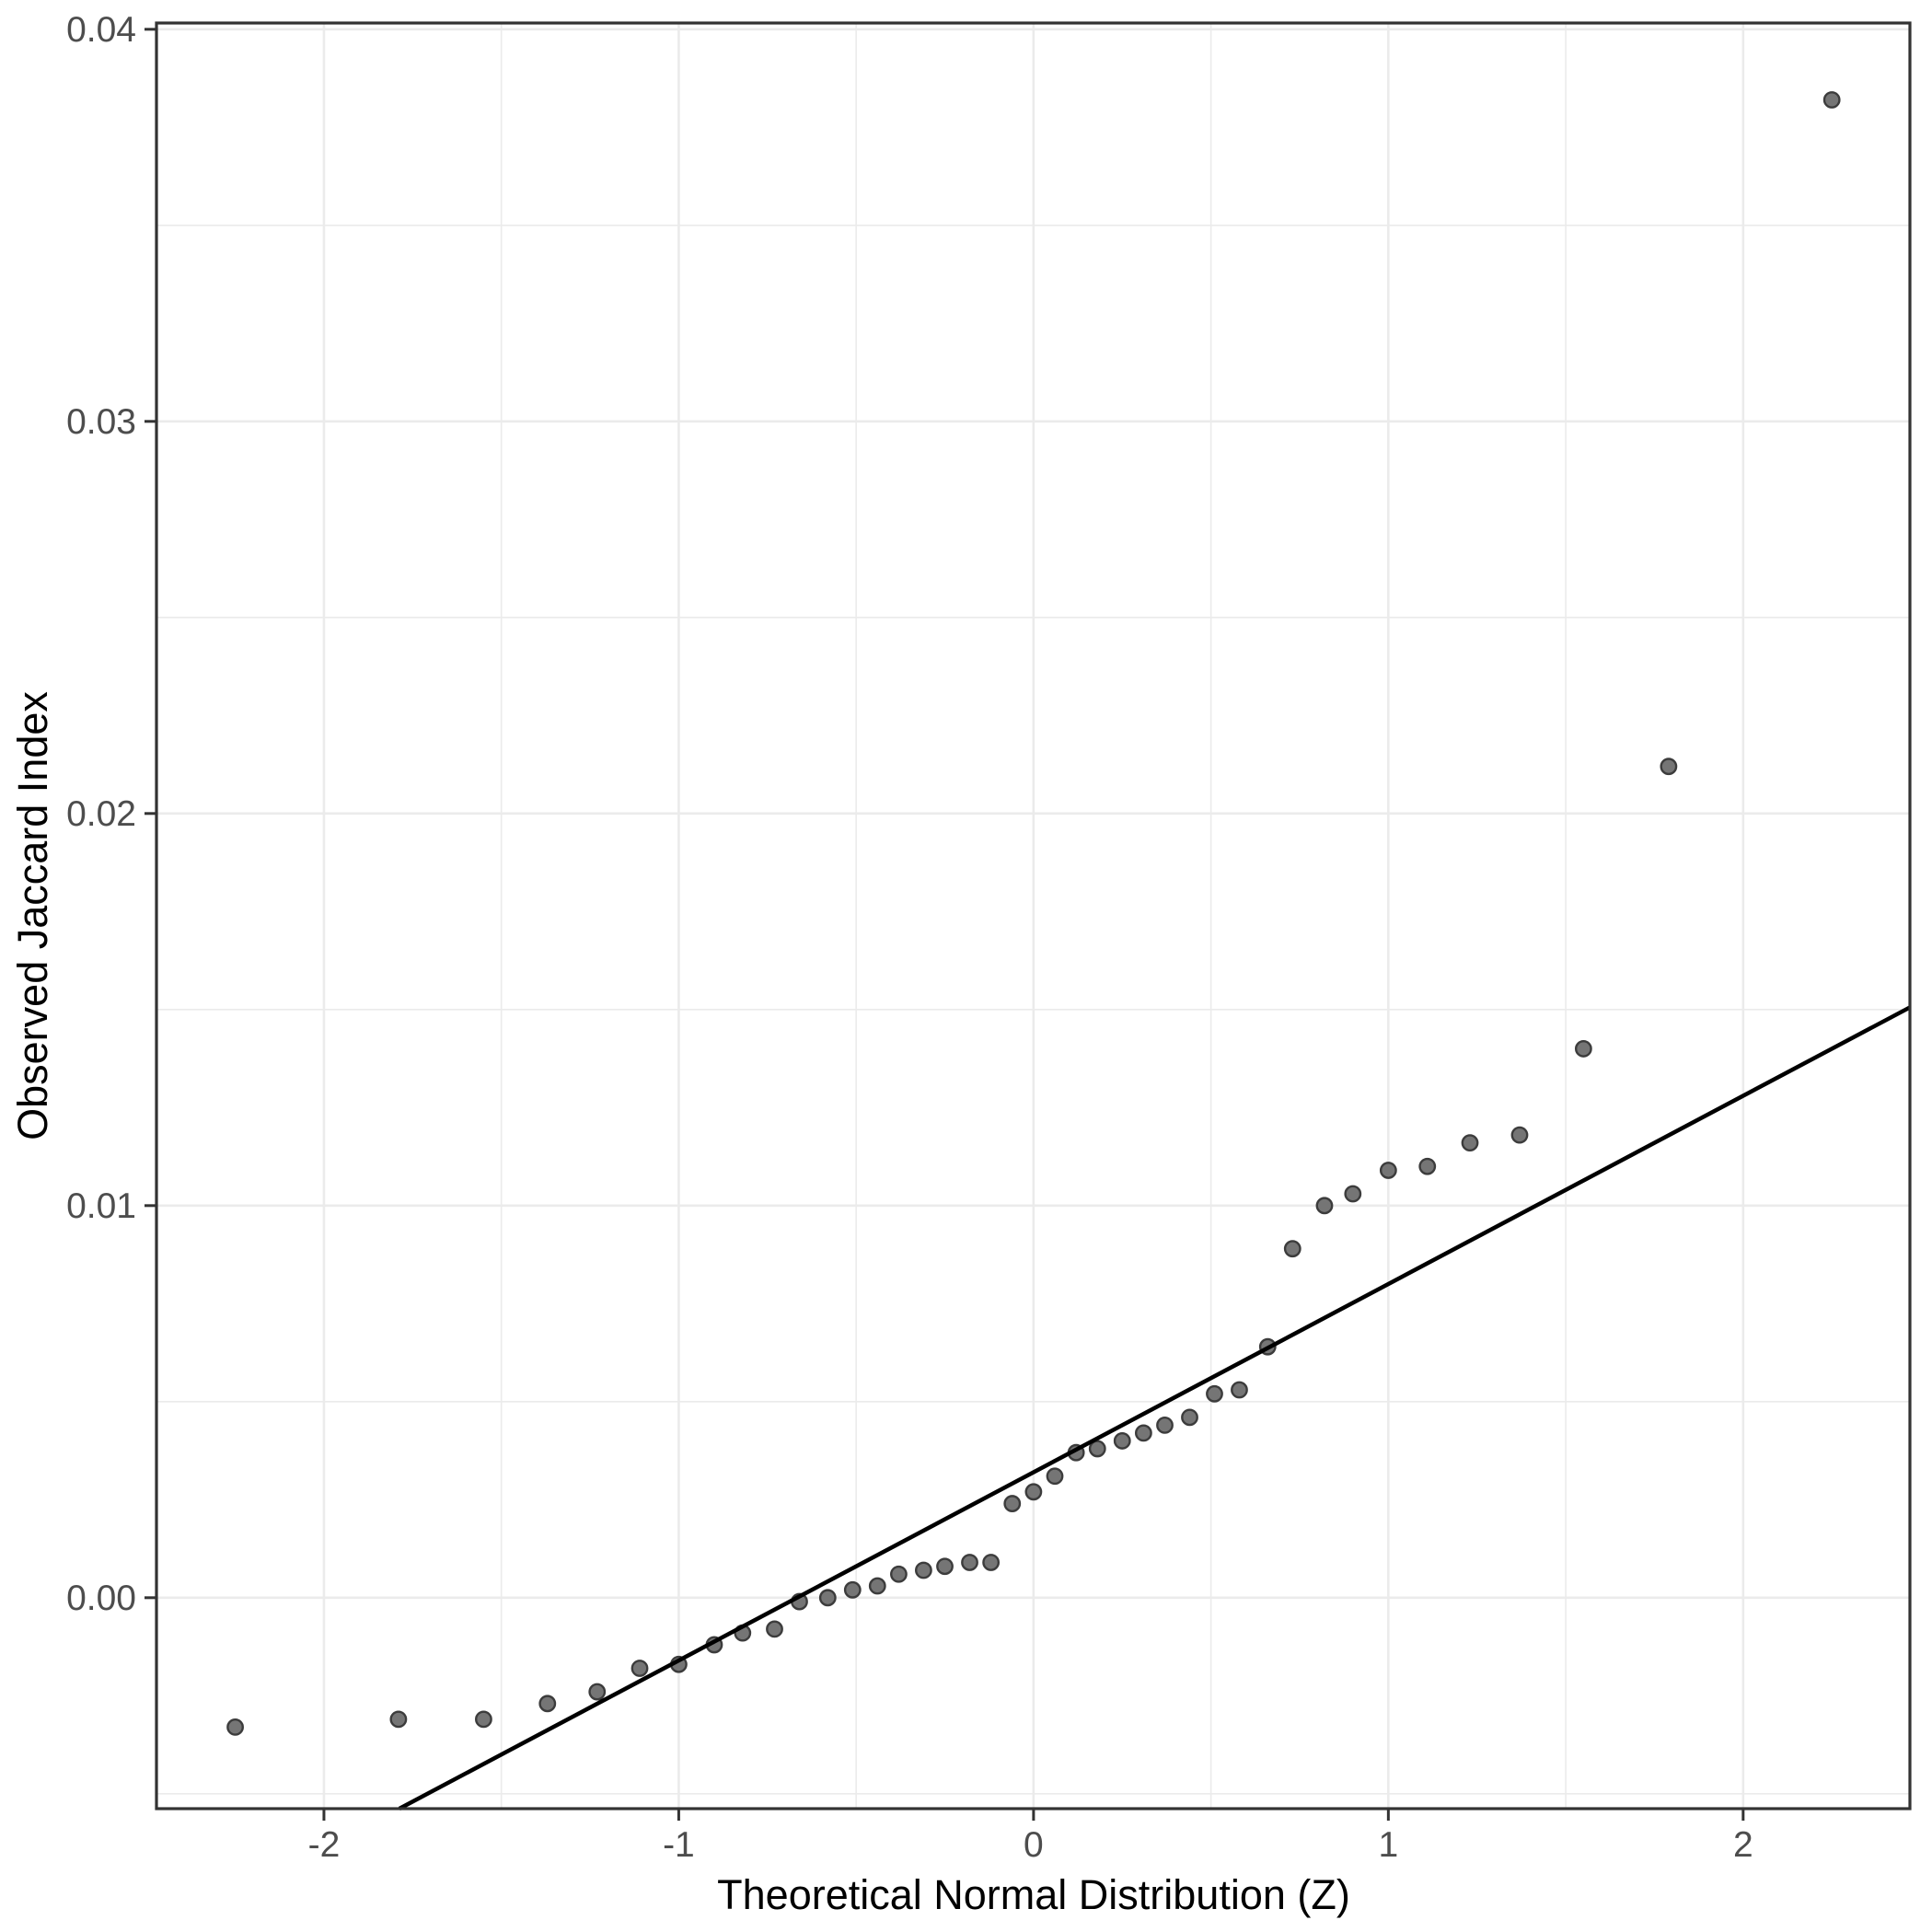 Image resolution: width=1932 pixels, height=1932 pixels. Describe the element at coordinates (1034, 1845) in the screenshot. I see `x-tick-label: 0` at that location.